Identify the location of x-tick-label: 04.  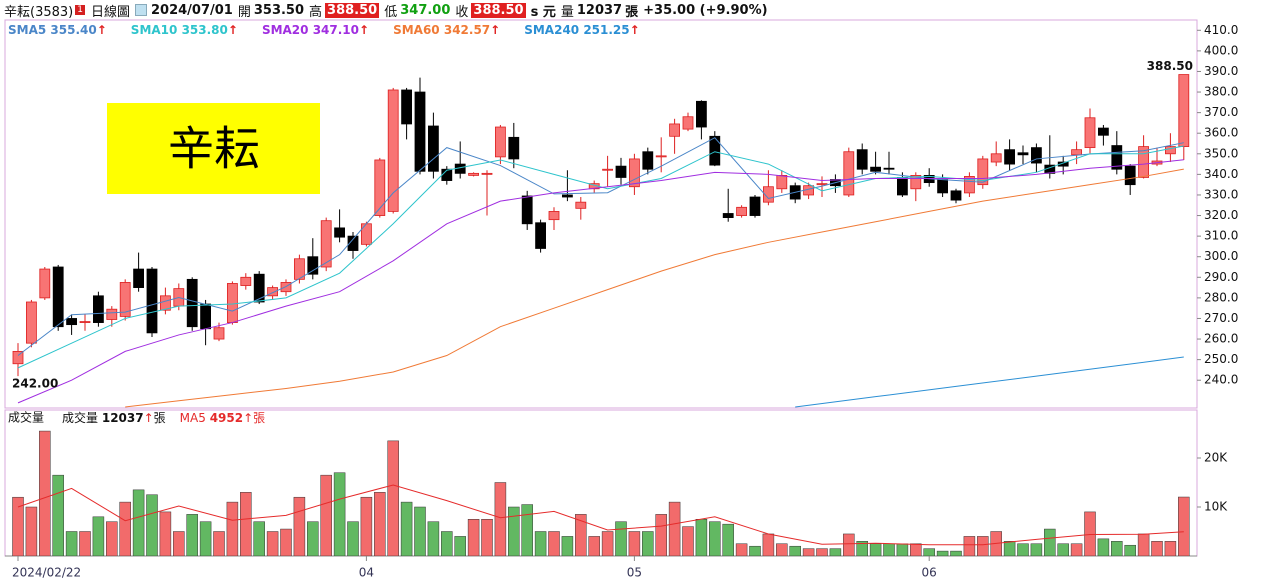
(366, 573).